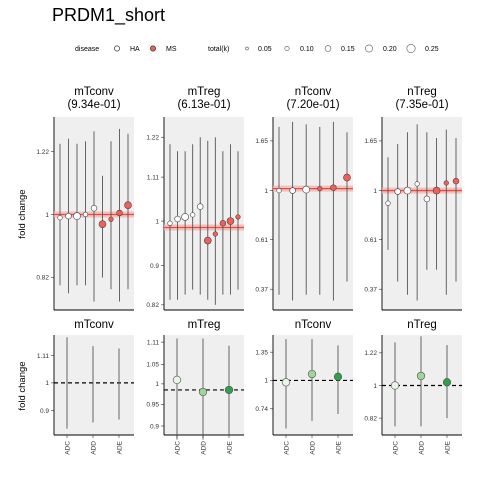 The image size is (480, 480). What do you see at coordinates (413, 387) in the screenshot?
I see `panel-ntreg-bottom: nTreg 0.82 1 1.22 ADC ADD ADE` at bounding box center [413, 387].